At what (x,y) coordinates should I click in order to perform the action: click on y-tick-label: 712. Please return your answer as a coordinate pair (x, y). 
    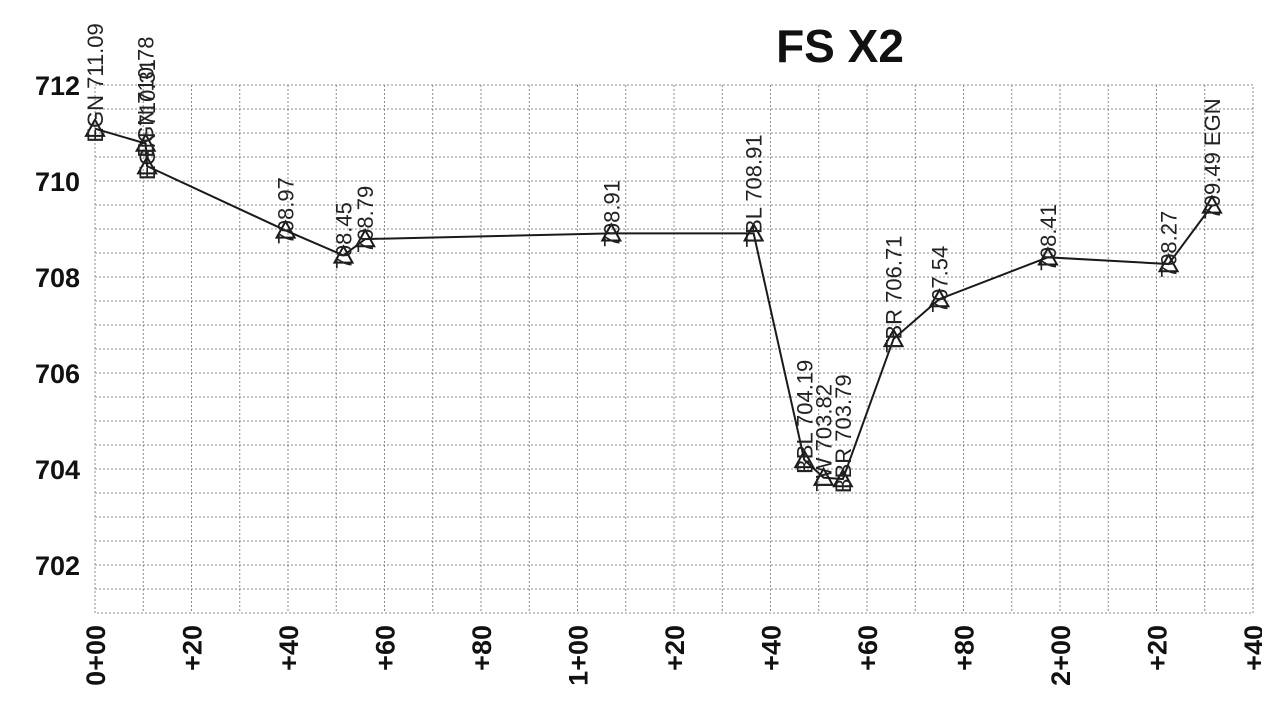
    Looking at the image, I should click on (57, 86).